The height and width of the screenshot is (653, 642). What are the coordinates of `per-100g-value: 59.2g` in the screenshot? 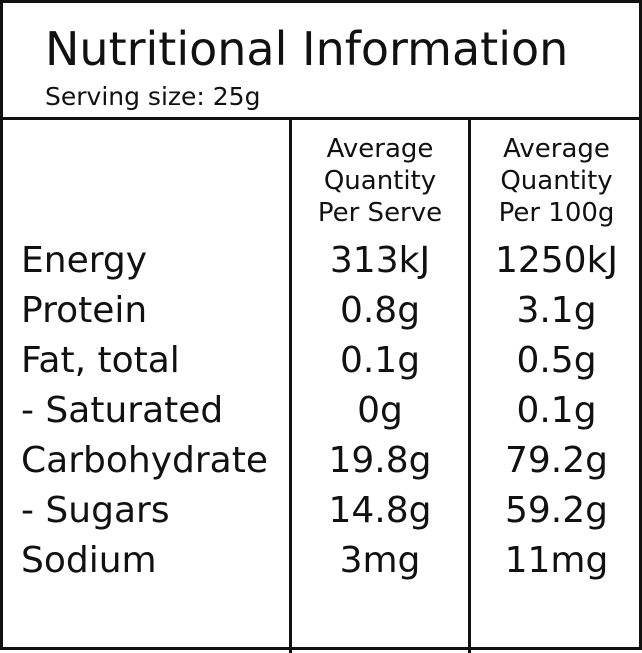 It's located at (556, 510).